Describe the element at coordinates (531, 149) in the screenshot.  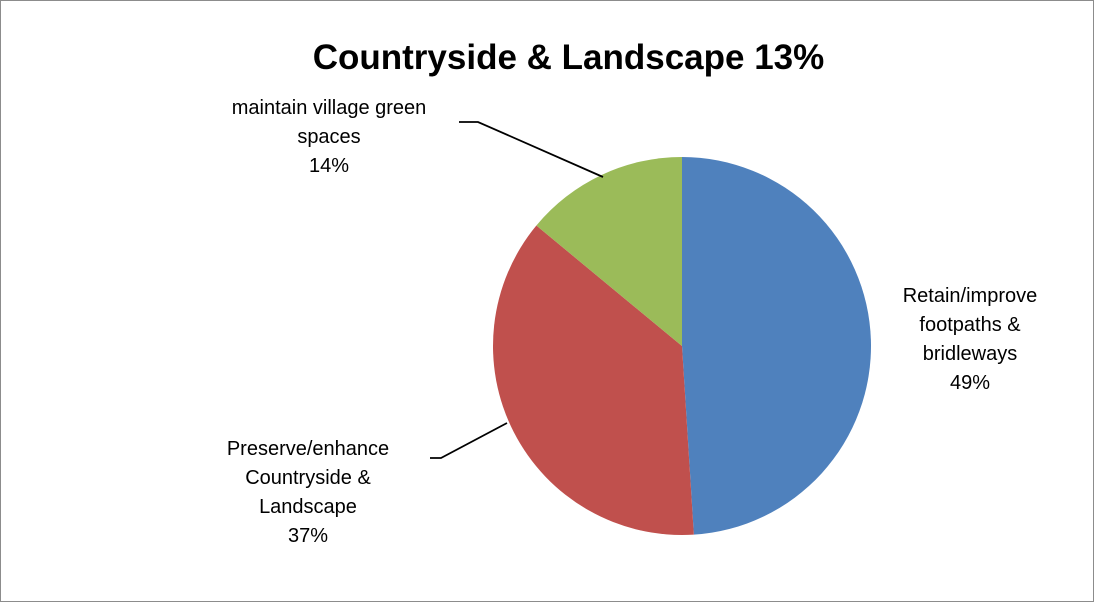
I see `leader-line-green-spaces` at that location.